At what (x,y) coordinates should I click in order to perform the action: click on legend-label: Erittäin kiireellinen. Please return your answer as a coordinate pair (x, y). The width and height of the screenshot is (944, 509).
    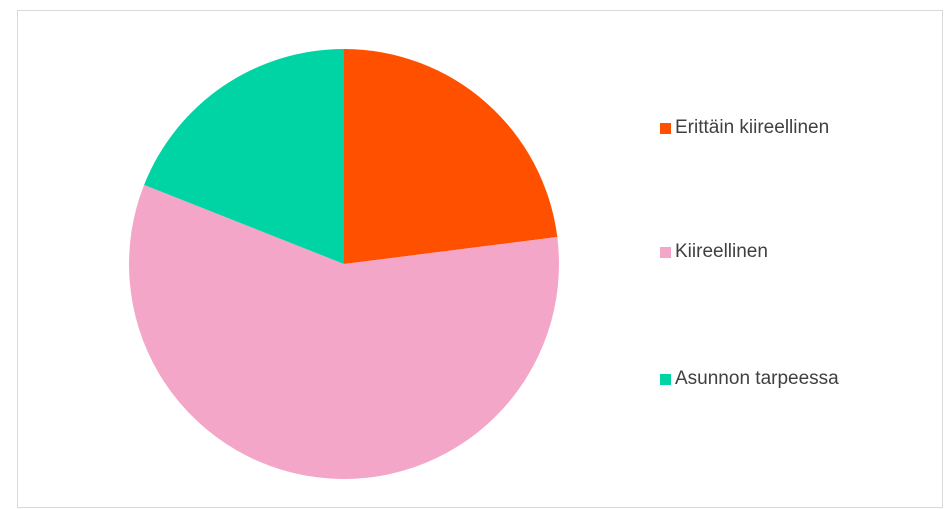
    Looking at the image, I should click on (752, 127).